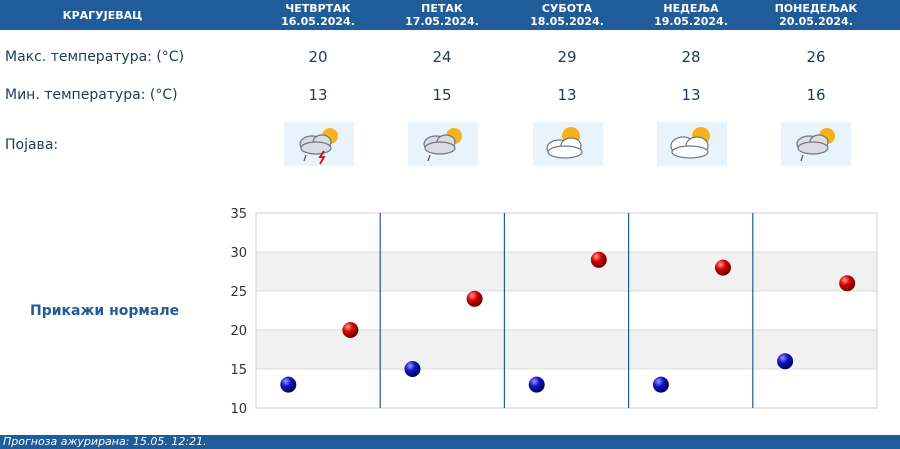 This screenshot has height=449, width=900. I want to click on day-name: НЕДЕЉА, so click(691, 8).